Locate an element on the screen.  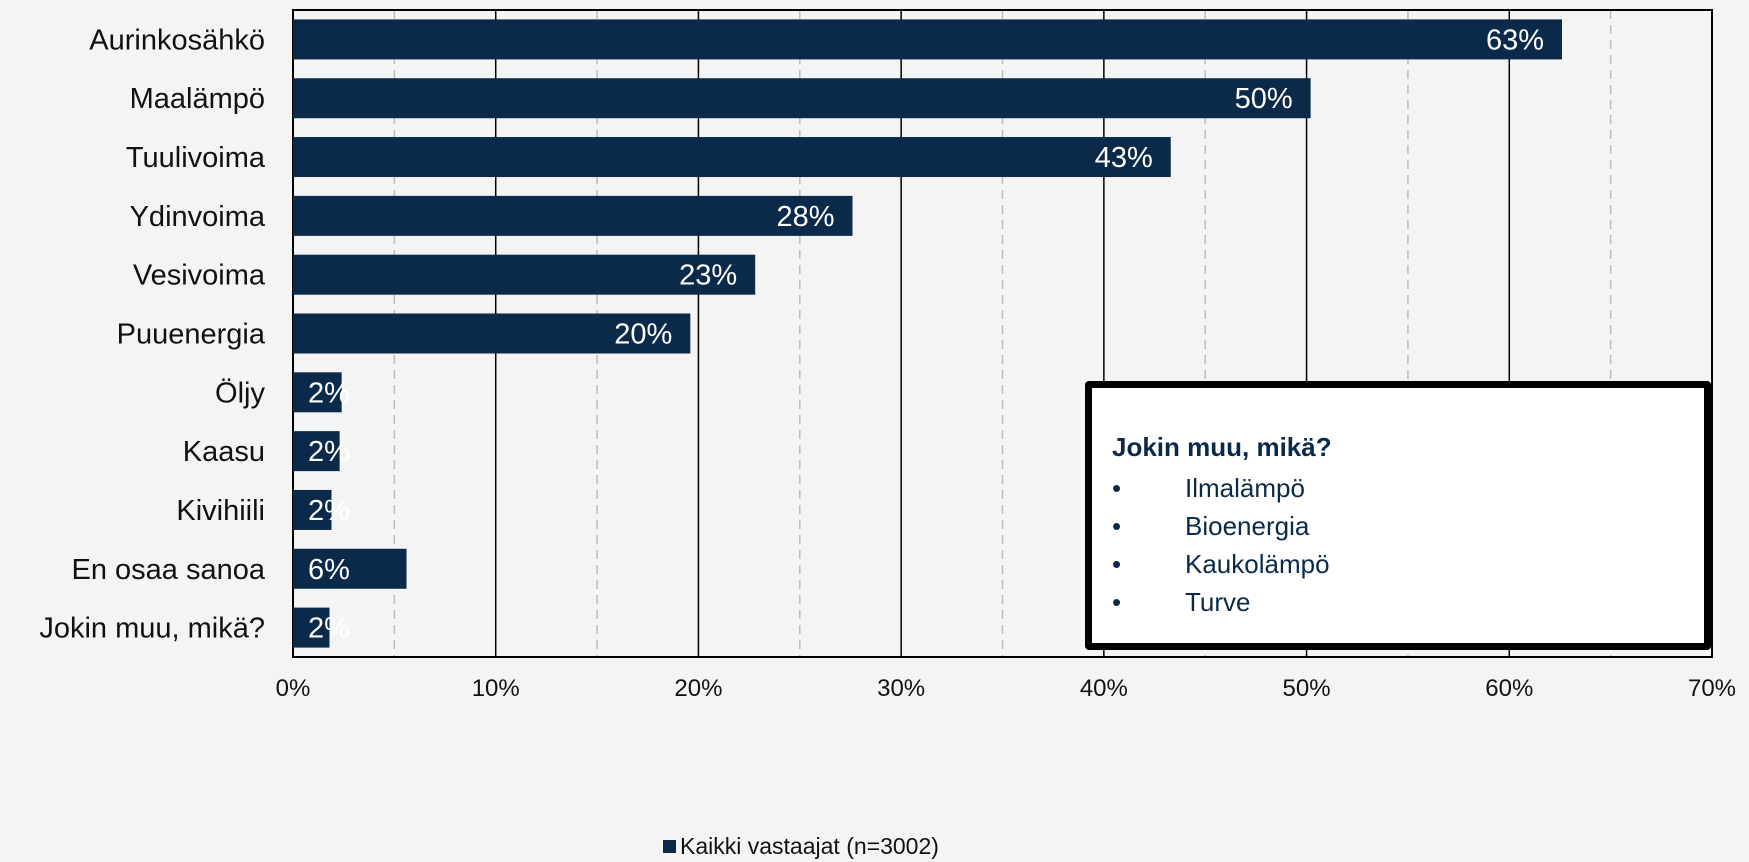
value-label: 63% is located at coordinates (1515, 40).